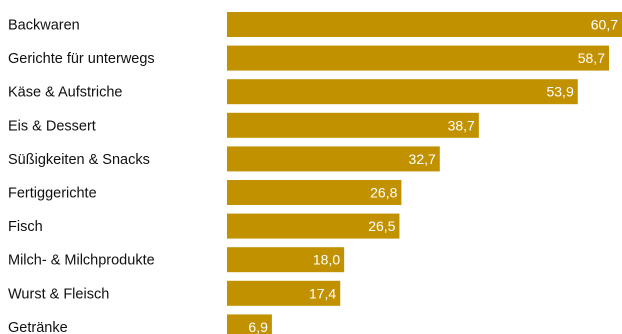  What do you see at coordinates (81, 261) in the screenshot?
I see `category-label: Milch- & Milchprodukte` at bounding box center [81, 261].